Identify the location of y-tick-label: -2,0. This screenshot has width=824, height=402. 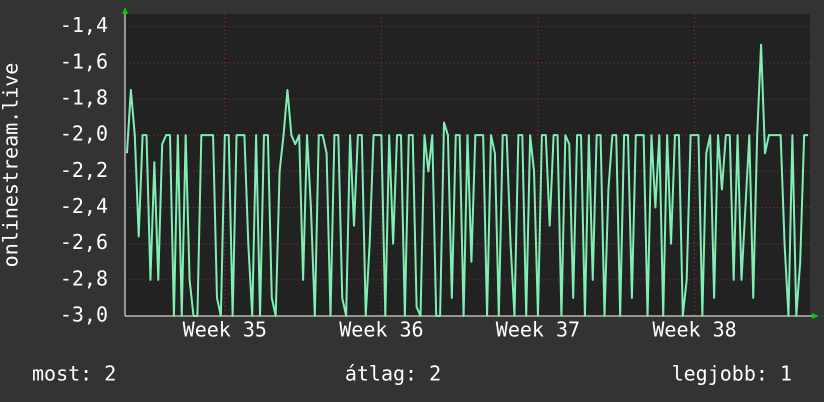
(84, 134).